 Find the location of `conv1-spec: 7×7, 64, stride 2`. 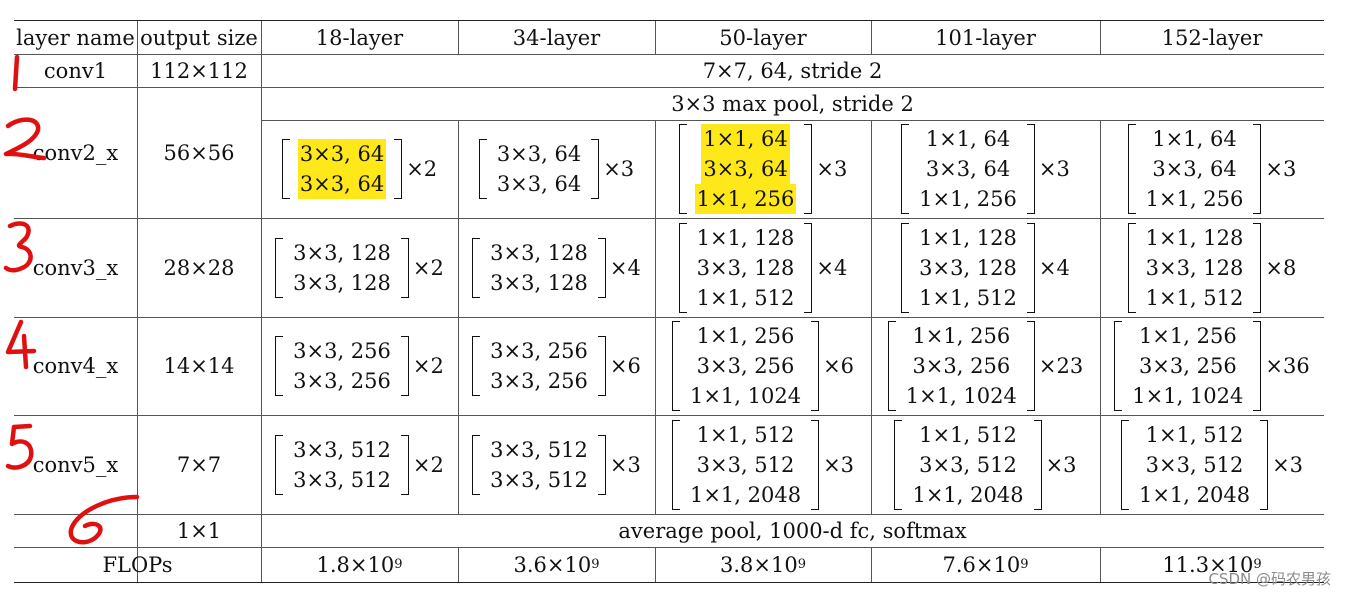

conv1-spec: 7×7, 64, stride 2 is located at coordinates (792, 70).